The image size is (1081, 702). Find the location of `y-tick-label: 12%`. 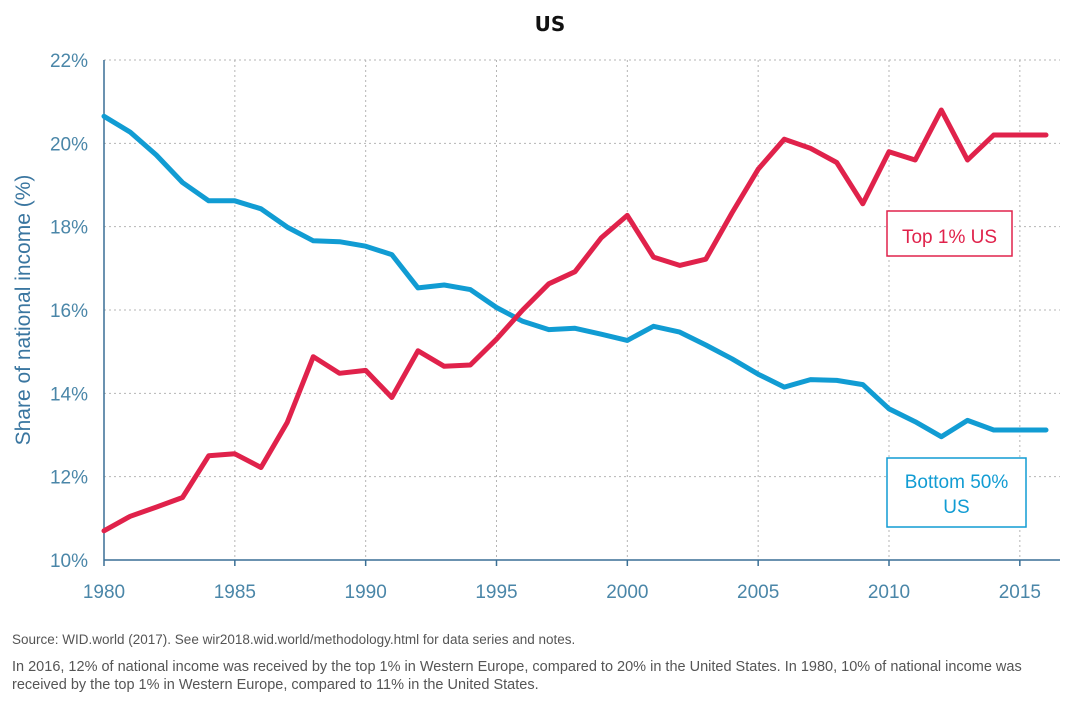

y-tick-label: 12% is located at coordinates (69, 478).